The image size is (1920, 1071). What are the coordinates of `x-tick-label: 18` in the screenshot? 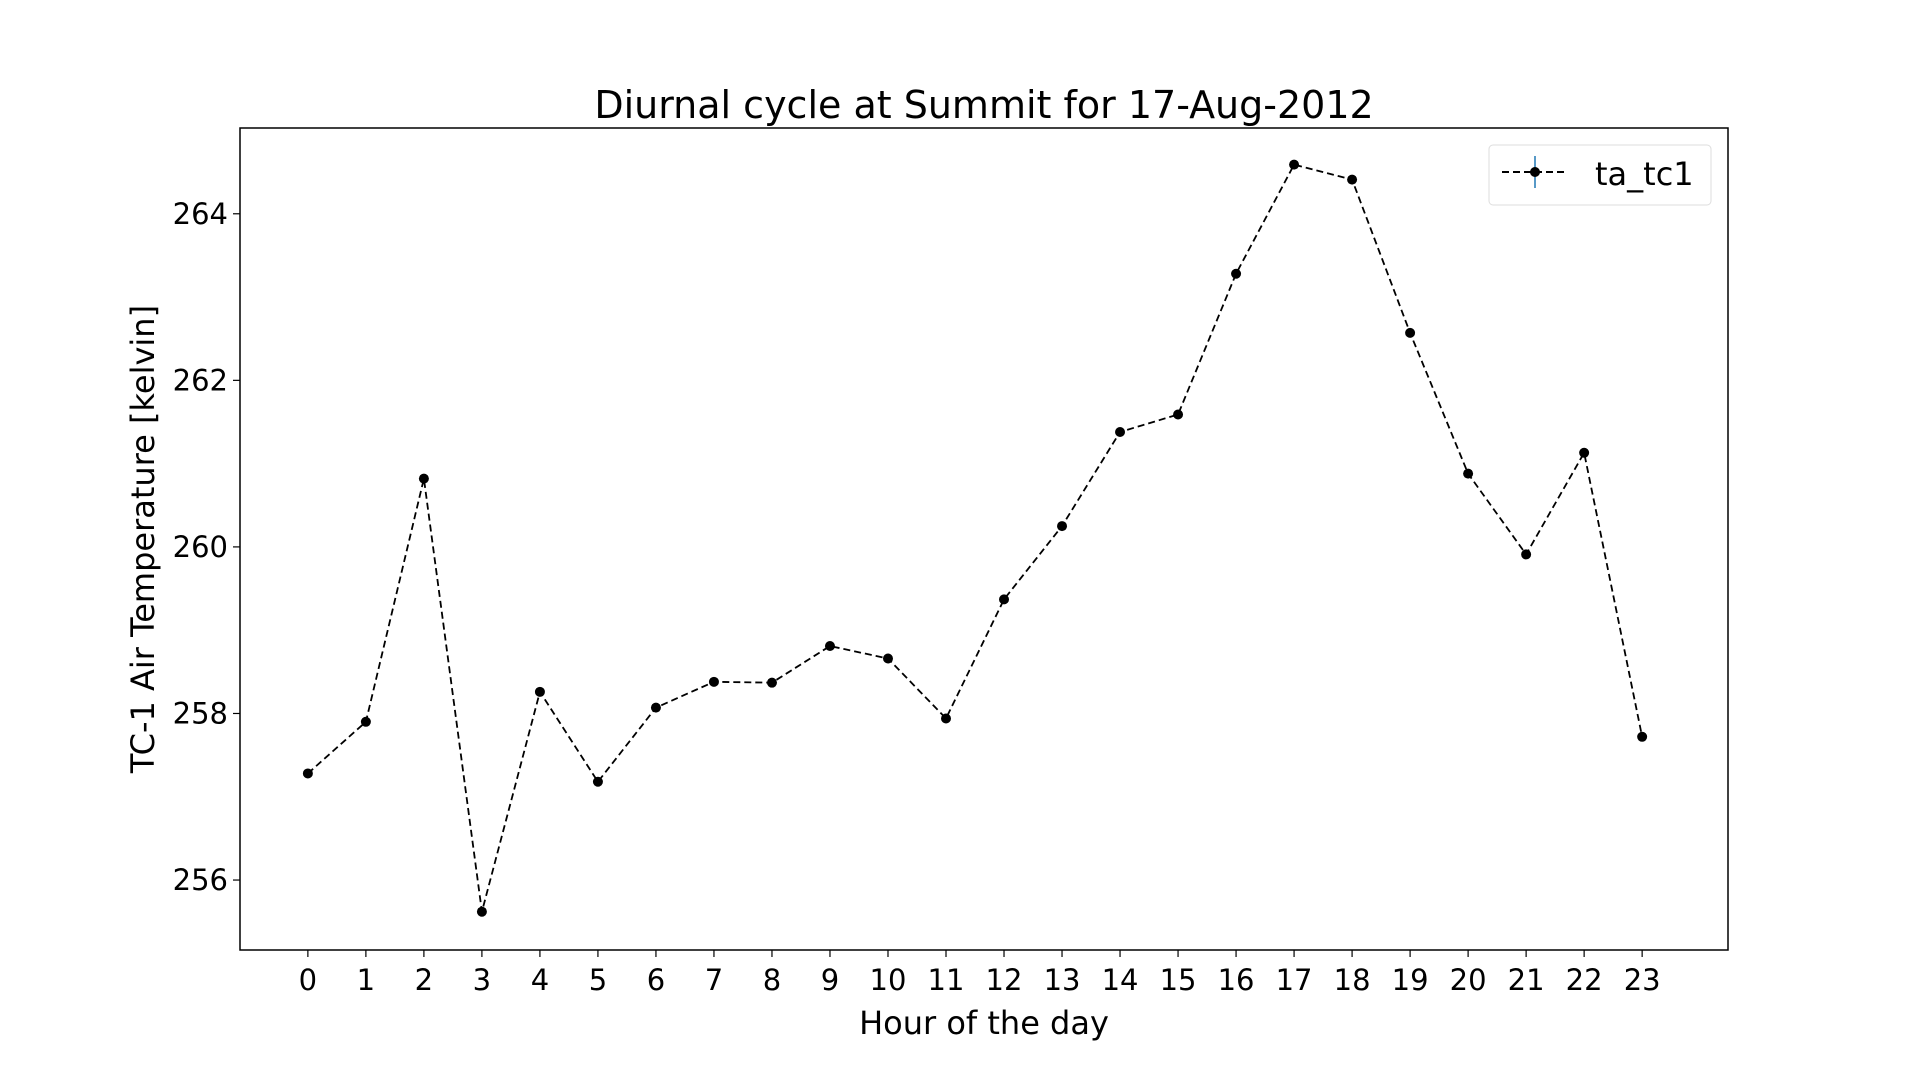 It's located at (1352, 980).